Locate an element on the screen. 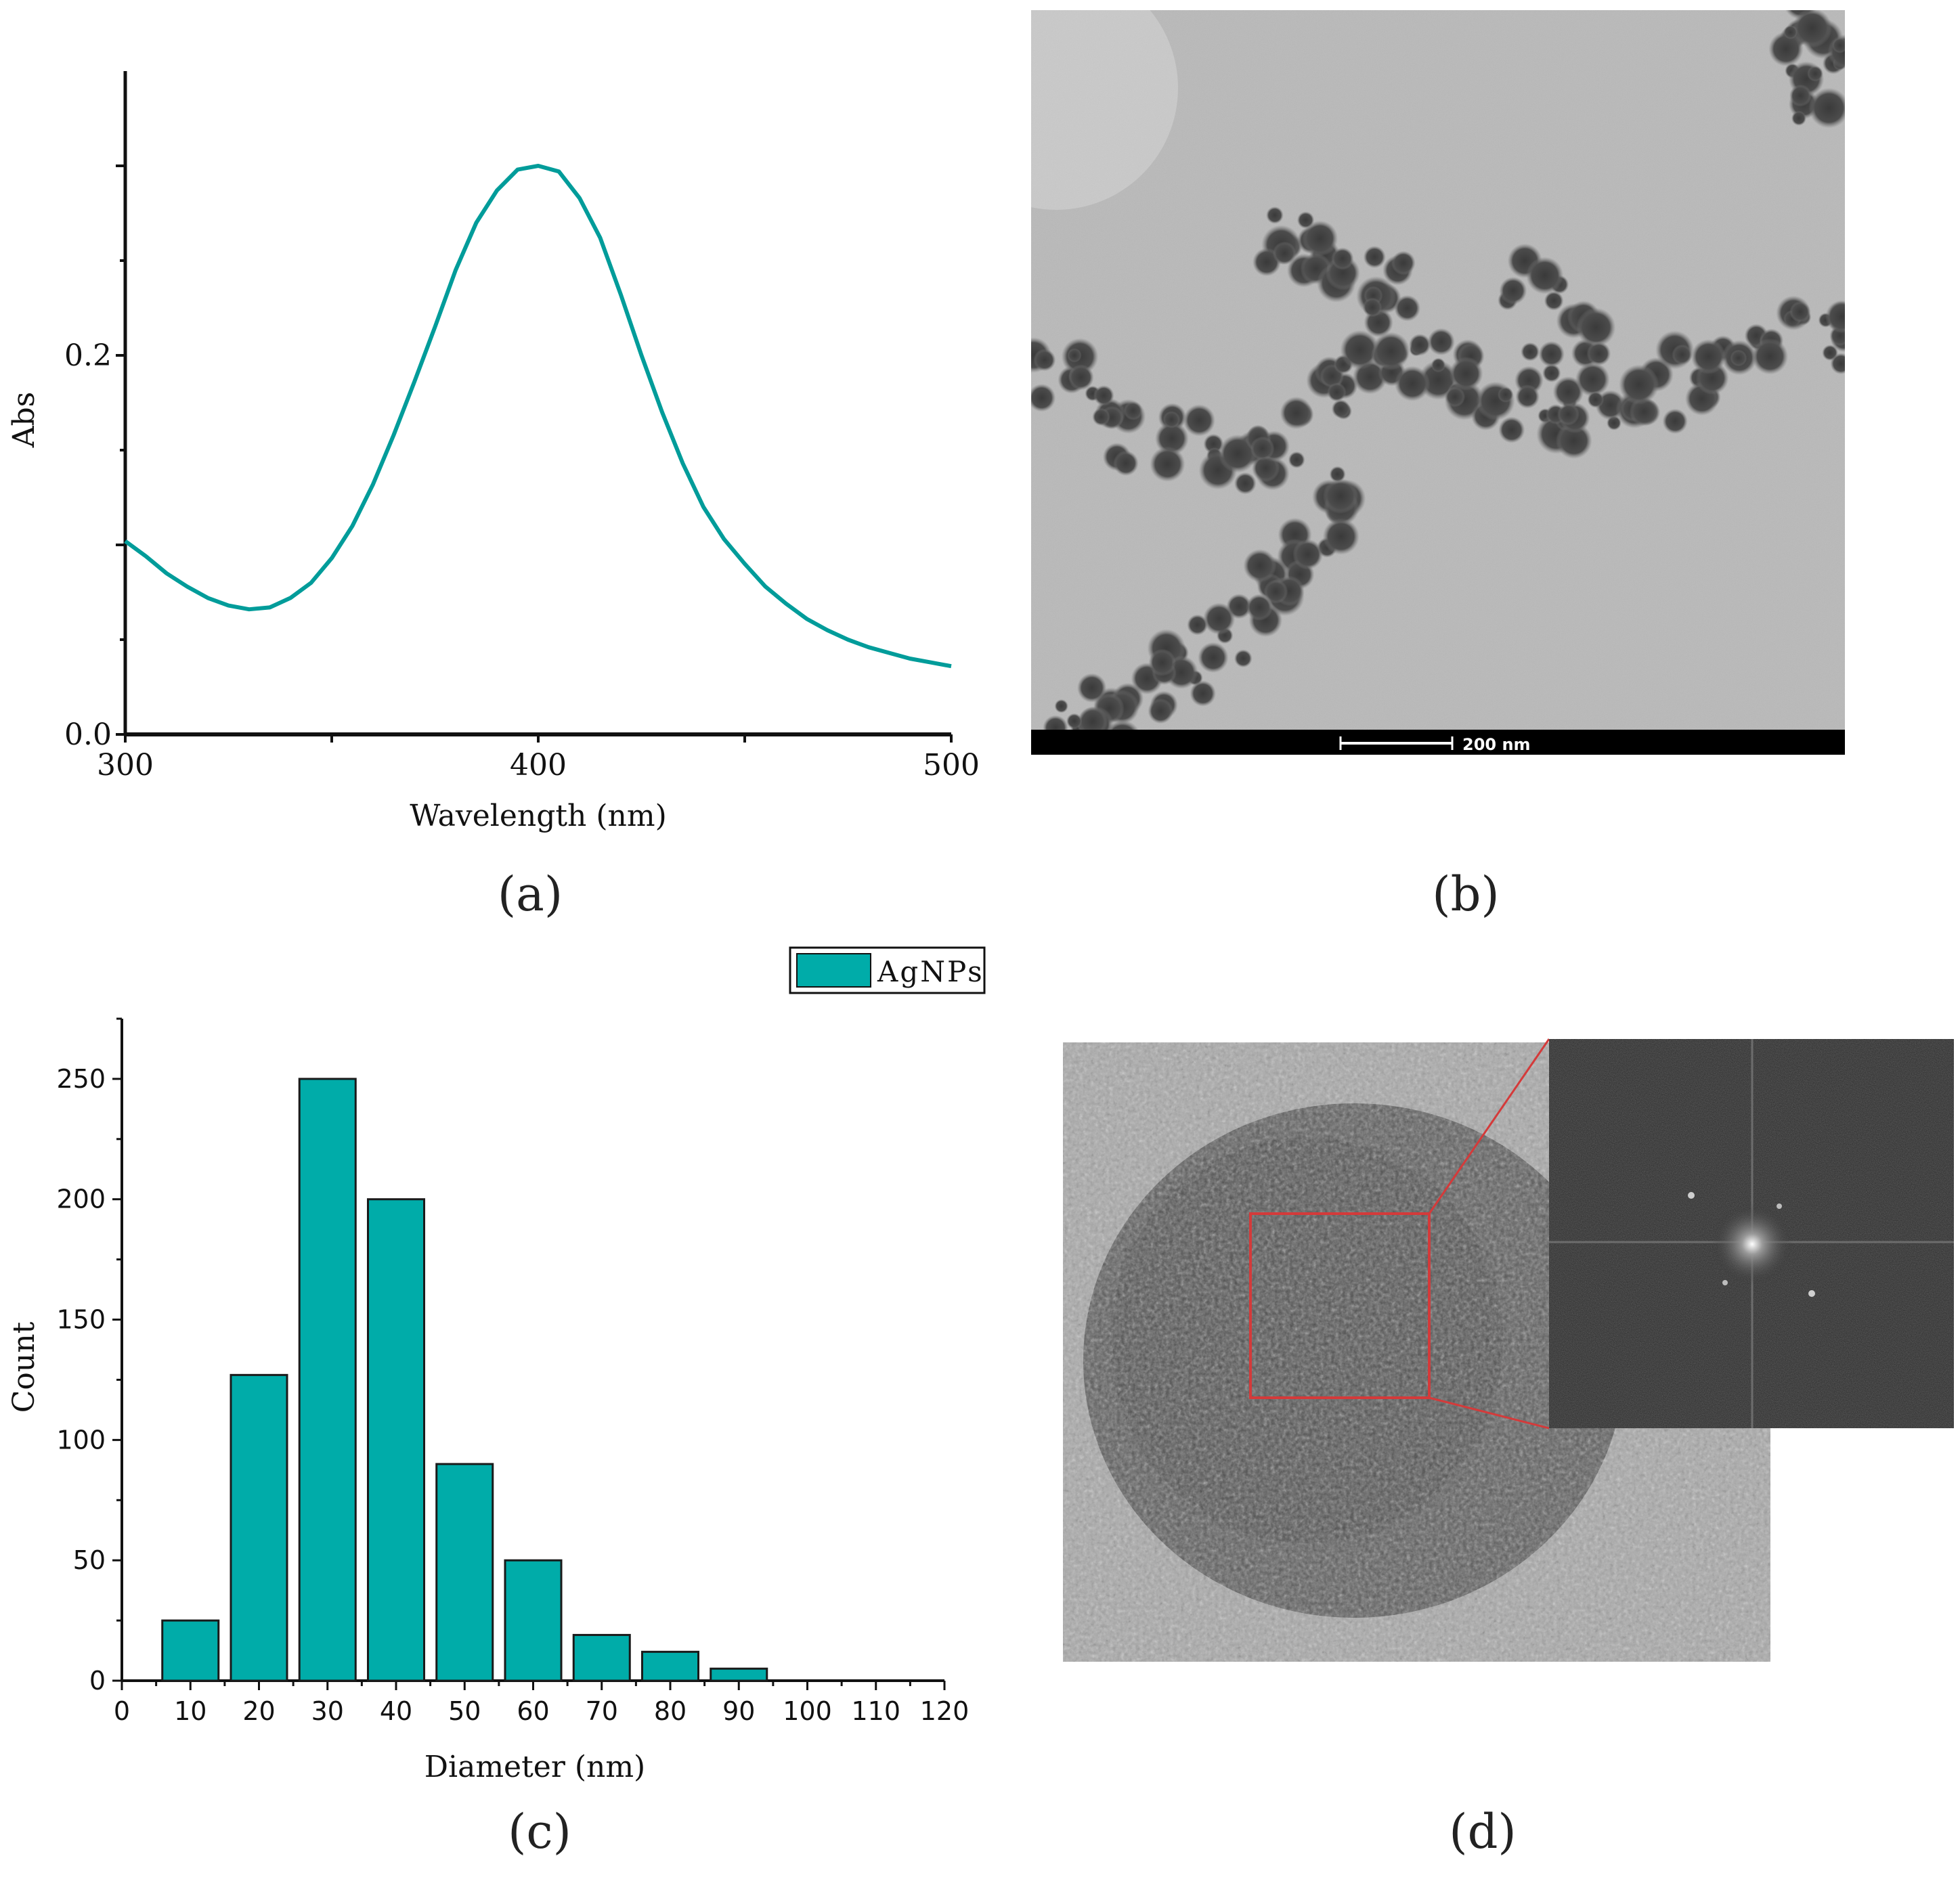  caption-b: (b) is located at coordinates (1466, 894).